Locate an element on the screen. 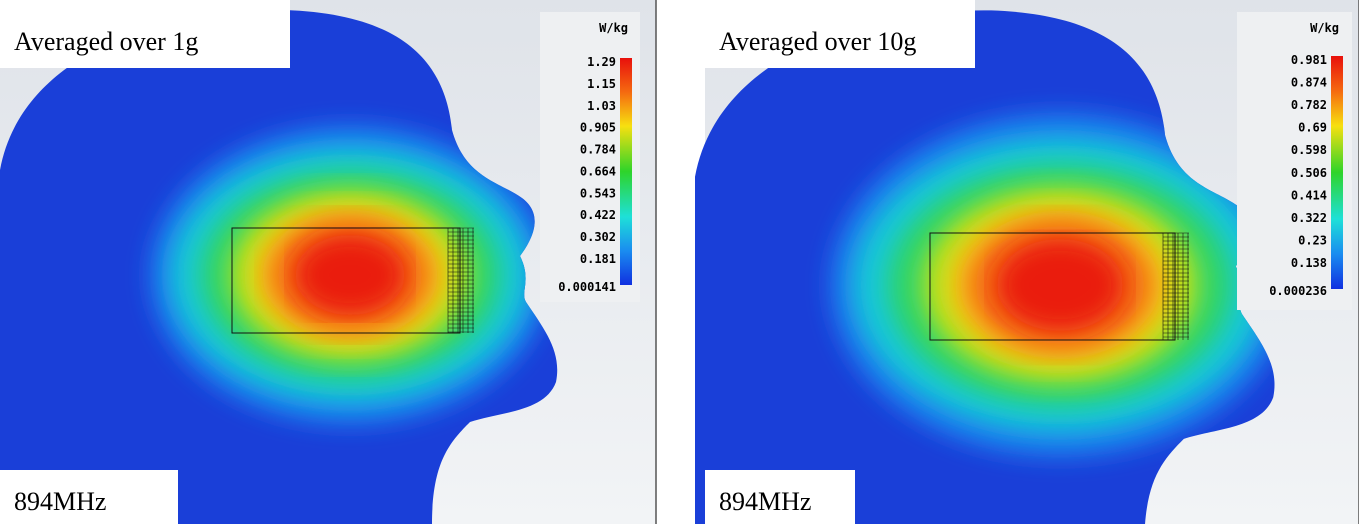  scale-label: 0.598 is located at coordinates (1309, 150).